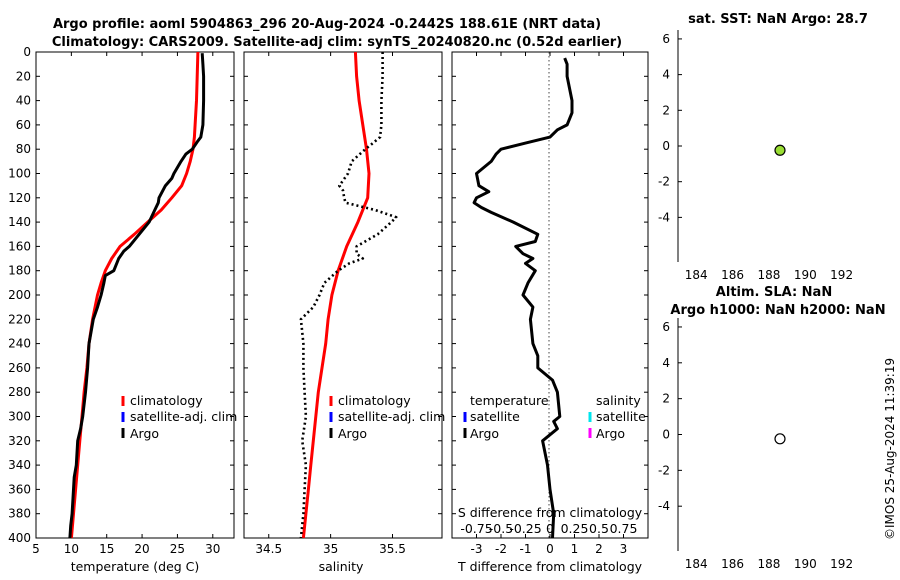 This screenshot has width=900, height=580. Describe the element at coordinates (666, 363) in the screenshot. I see `sla-y-tick-label: 4` at that location.